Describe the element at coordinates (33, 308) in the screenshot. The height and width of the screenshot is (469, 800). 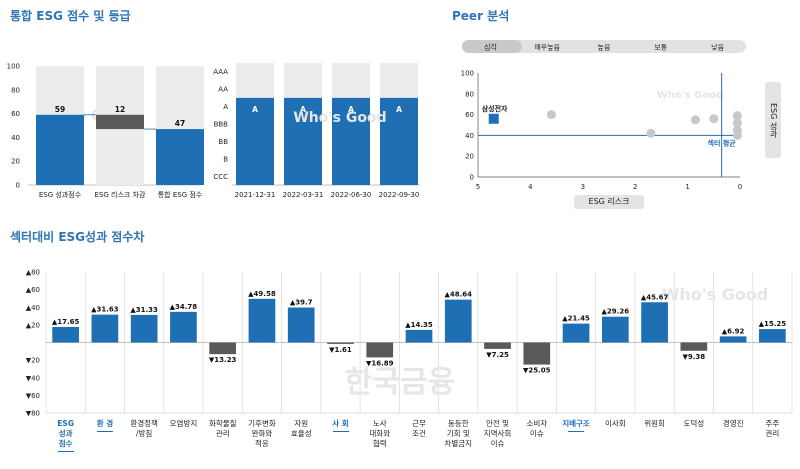
I see `y-tick-label: ▲40` at that location.